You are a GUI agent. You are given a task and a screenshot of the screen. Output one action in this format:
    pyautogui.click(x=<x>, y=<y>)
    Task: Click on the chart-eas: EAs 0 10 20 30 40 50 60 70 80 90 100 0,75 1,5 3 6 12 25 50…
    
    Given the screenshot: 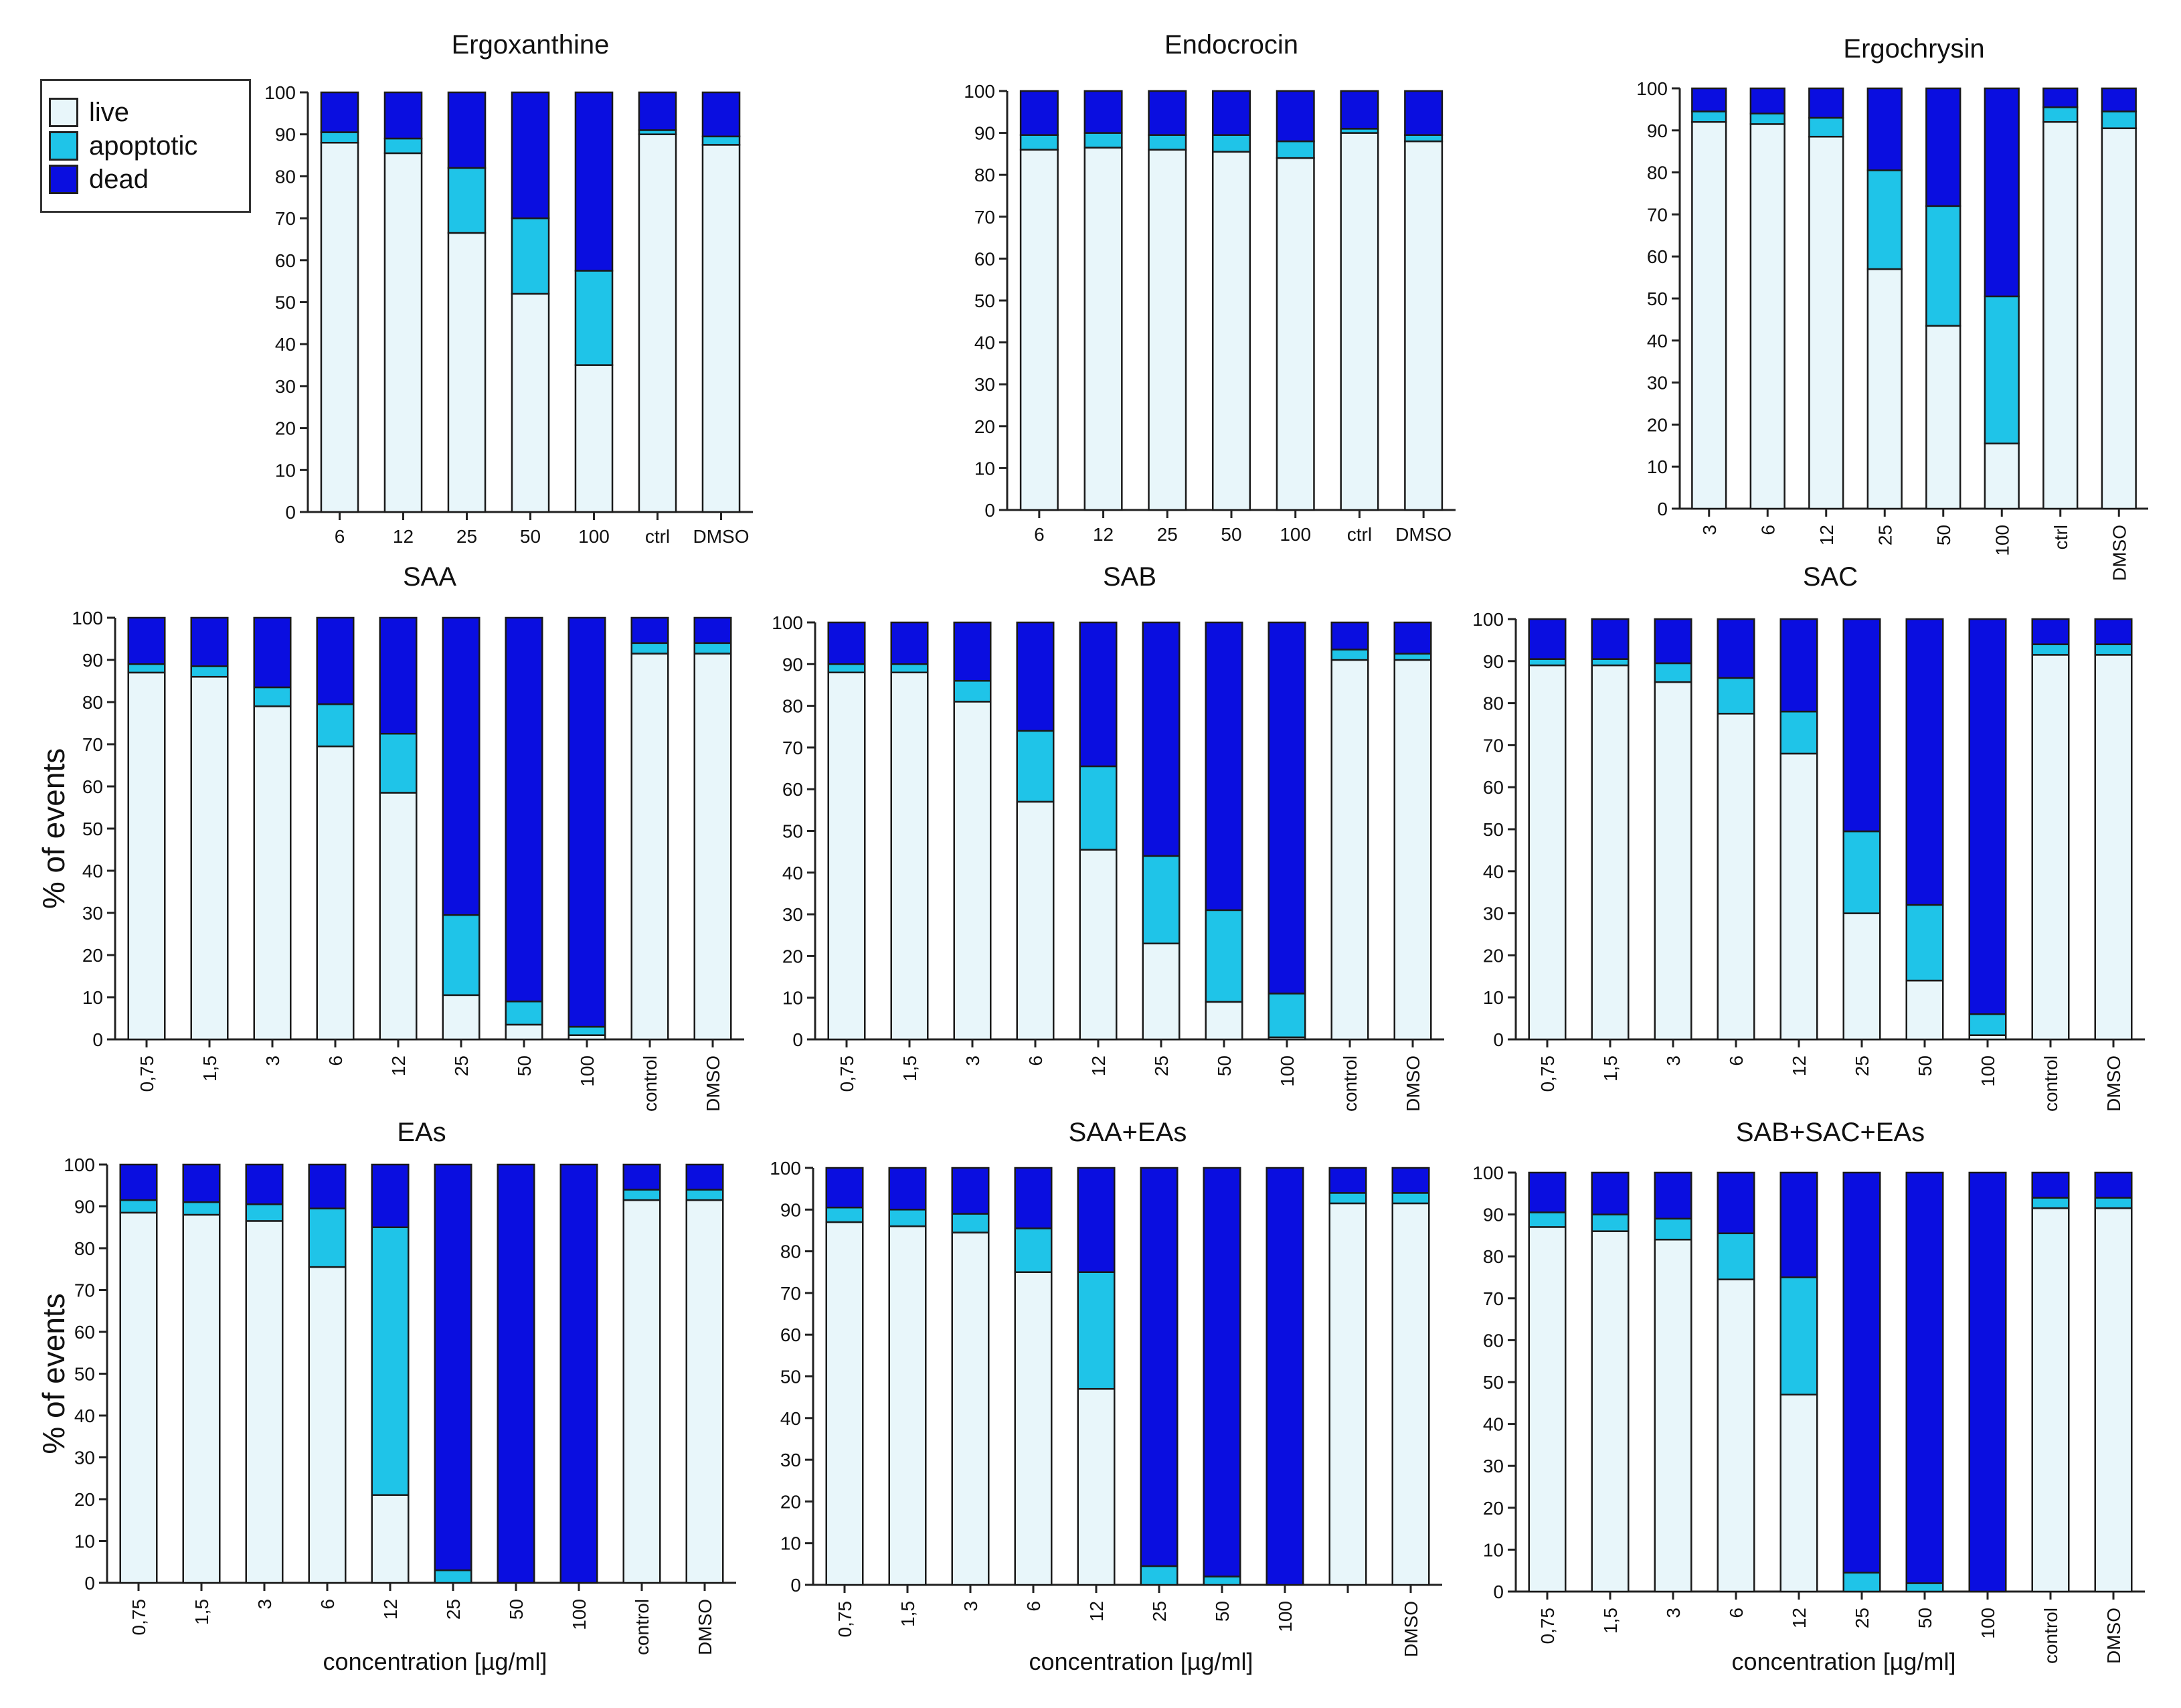 What is the action you would take?
    pyautogui.click(x=386, y=1396)
    